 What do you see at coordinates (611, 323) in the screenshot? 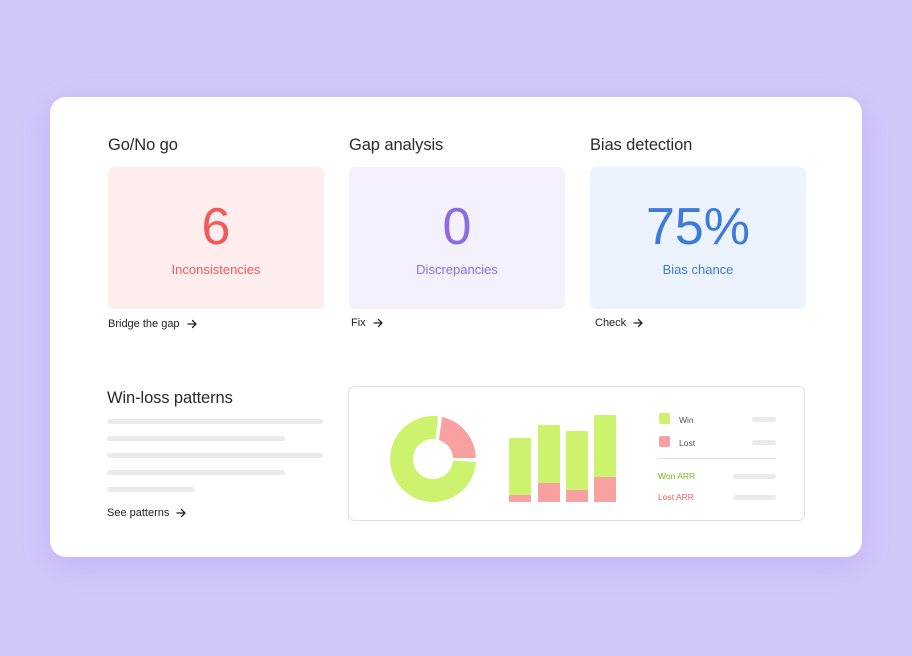
I see `check-label: Check` at bounding box center [611, 323].